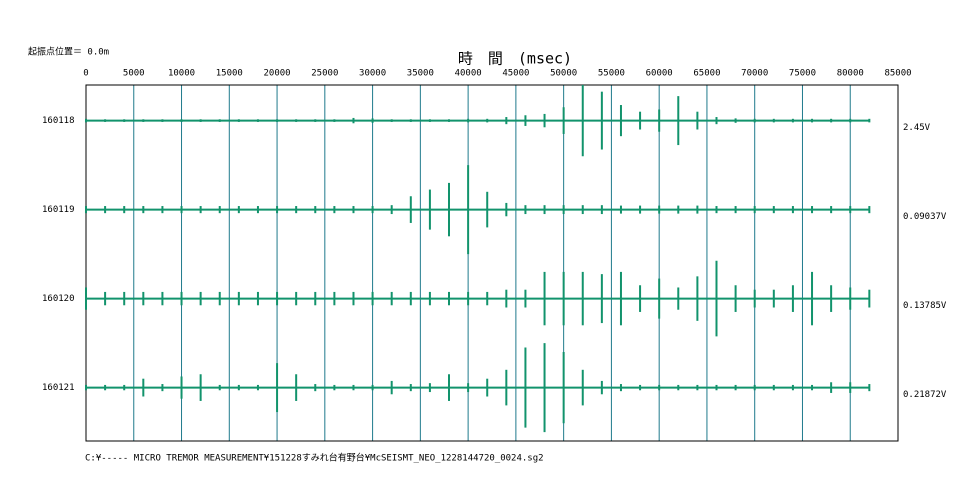 The width and height of the screenshot is (962, 494). Describe the element at coordinates (917, 128) in the screenshot. I see `trace-scale: 2.45V` at that location.